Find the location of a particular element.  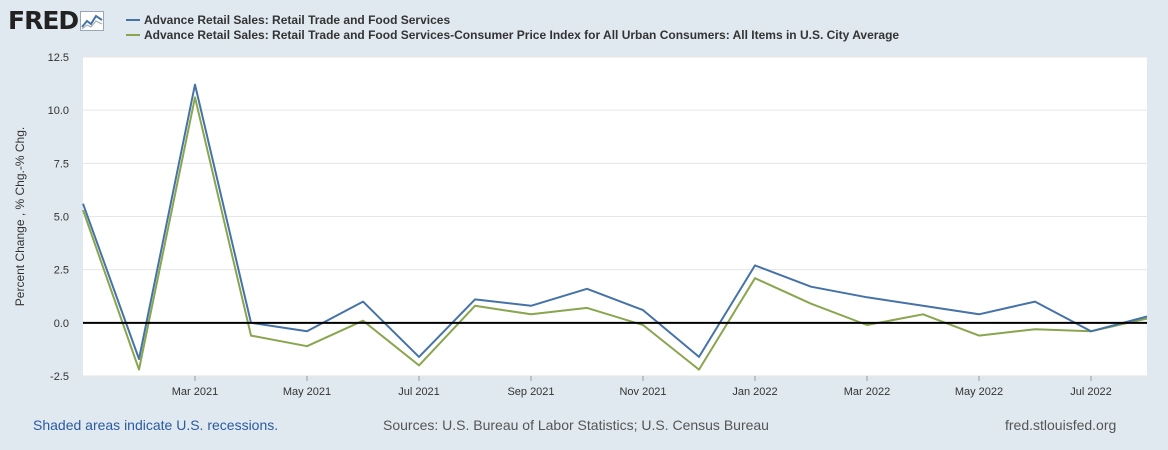

y-tick-label: -2.5 is located at coordinates (59, 377).